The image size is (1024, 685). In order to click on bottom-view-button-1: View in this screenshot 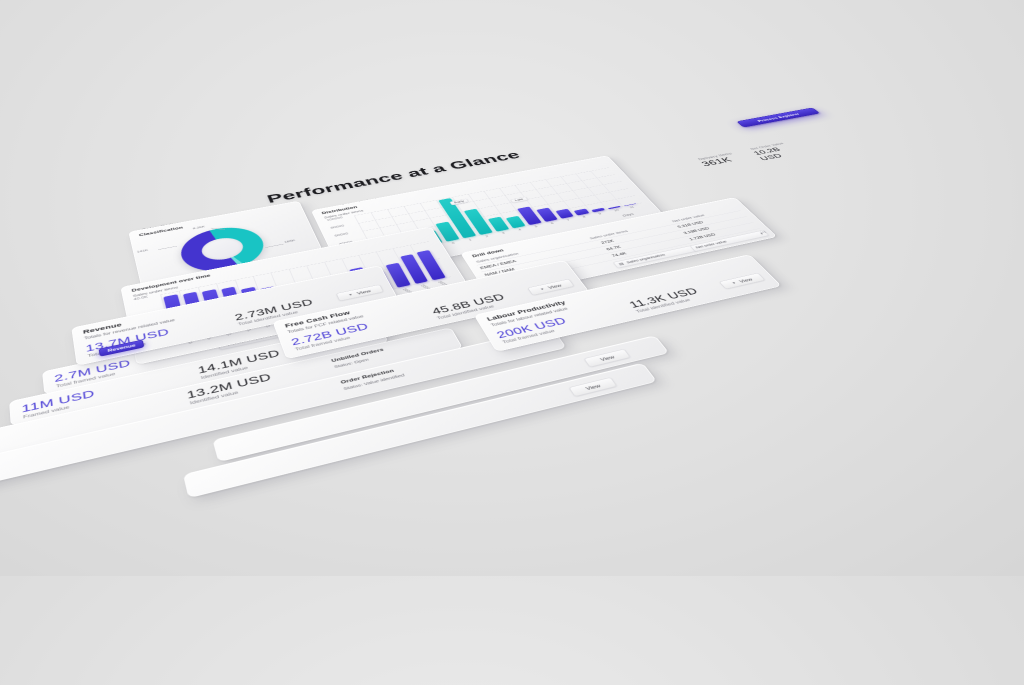, I will do `click(607, 358)`.